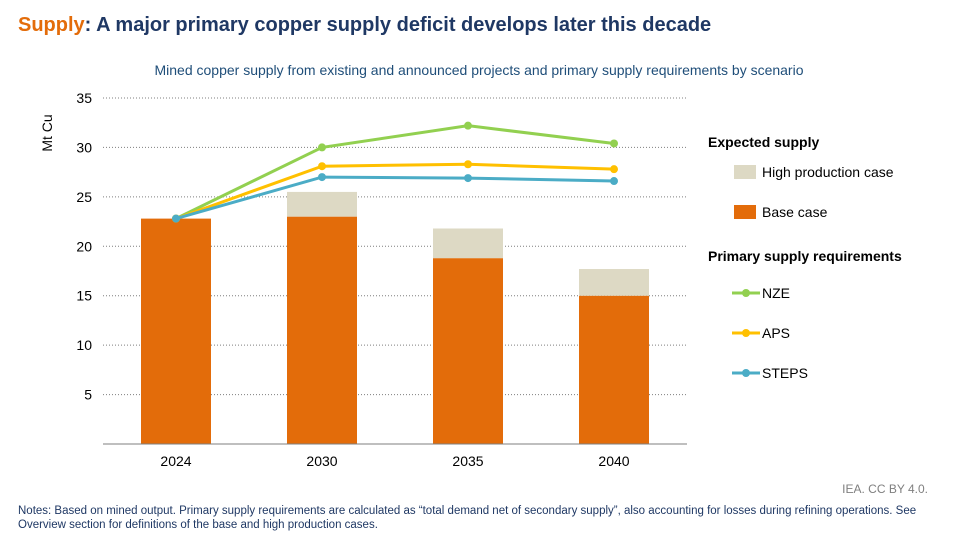  I want to click on y-tick-label: 35, so click(84, 98).